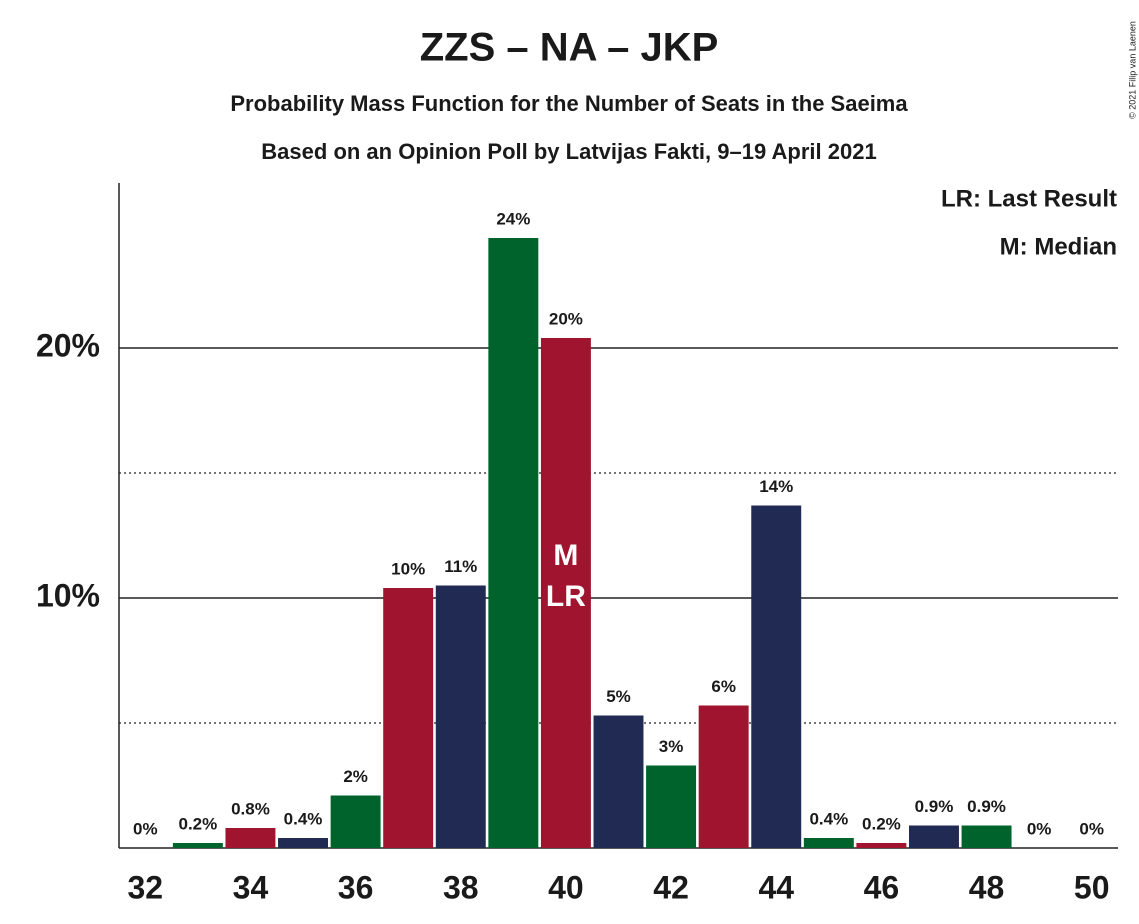 The width and height of the screenshot is (1139, 924). What do you see at coordinates (618, 696) in the screenshot?
I see `value-label: 5%` at bounding box center [618, 696].